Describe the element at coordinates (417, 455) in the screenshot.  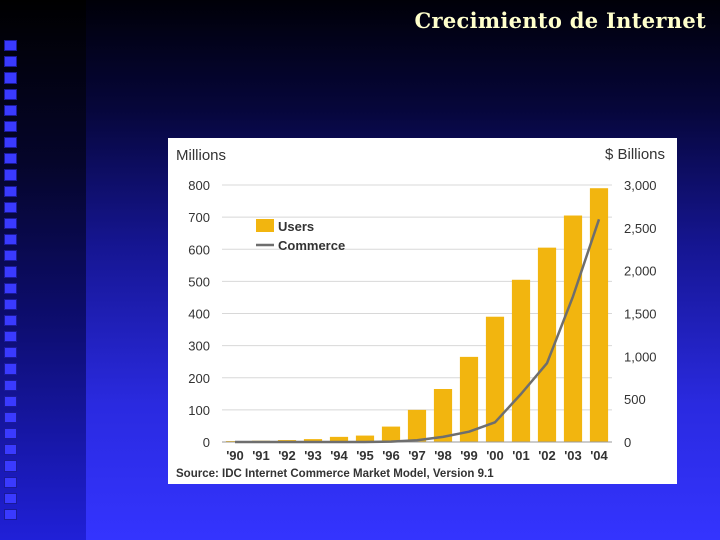
I see `category-label: '97` at that location.